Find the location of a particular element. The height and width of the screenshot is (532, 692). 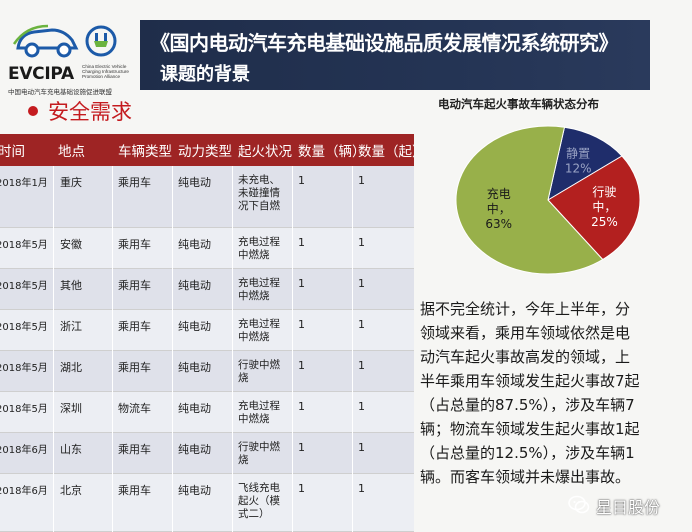

cell-place: 安徽 is located at coordinates (71, 244).